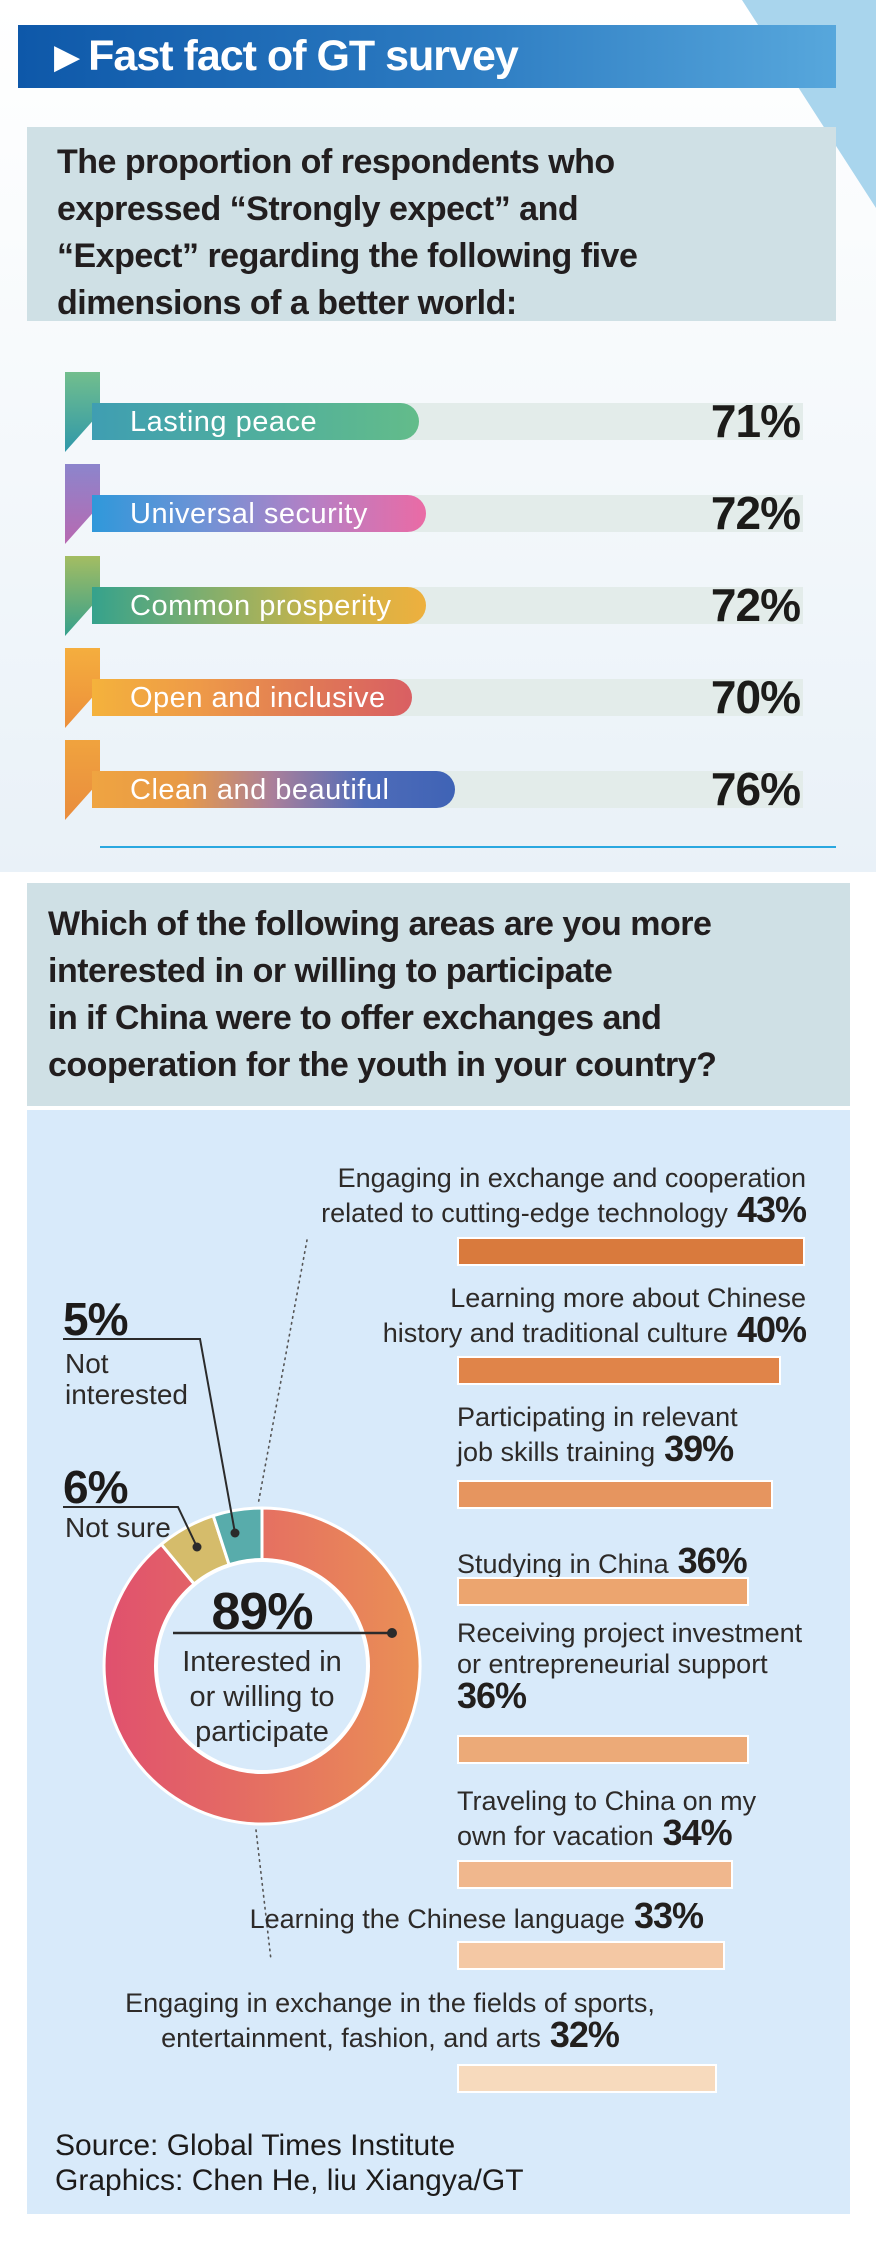  Describe the element at coordinates (95, 1319) in the screenshot. I see `not-interested-pct: 5%` at that location.